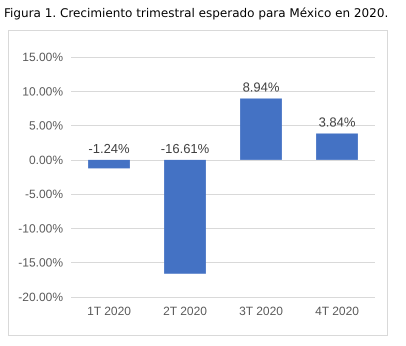  I want to click on x-tick-label: 2T 2020, so click(185, 311).